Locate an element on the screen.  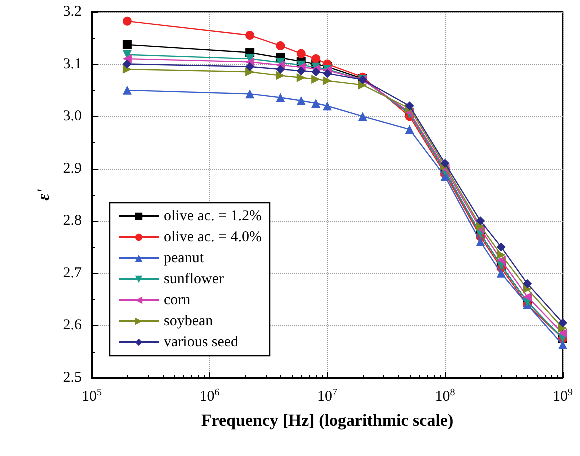
x-axis-title: Frequency [Hz] (logarithmic scale) is located at coordinates (327, 420).